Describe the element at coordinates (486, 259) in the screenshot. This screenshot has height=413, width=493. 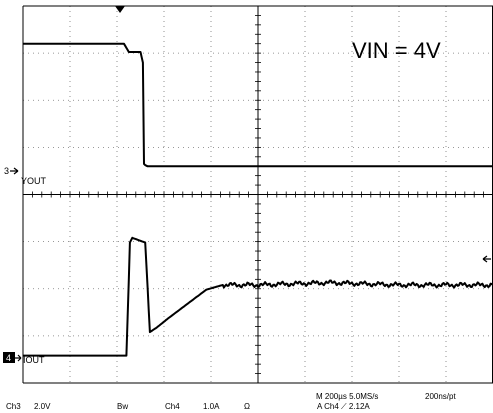
I see `trigger-level-arrow` at that location.